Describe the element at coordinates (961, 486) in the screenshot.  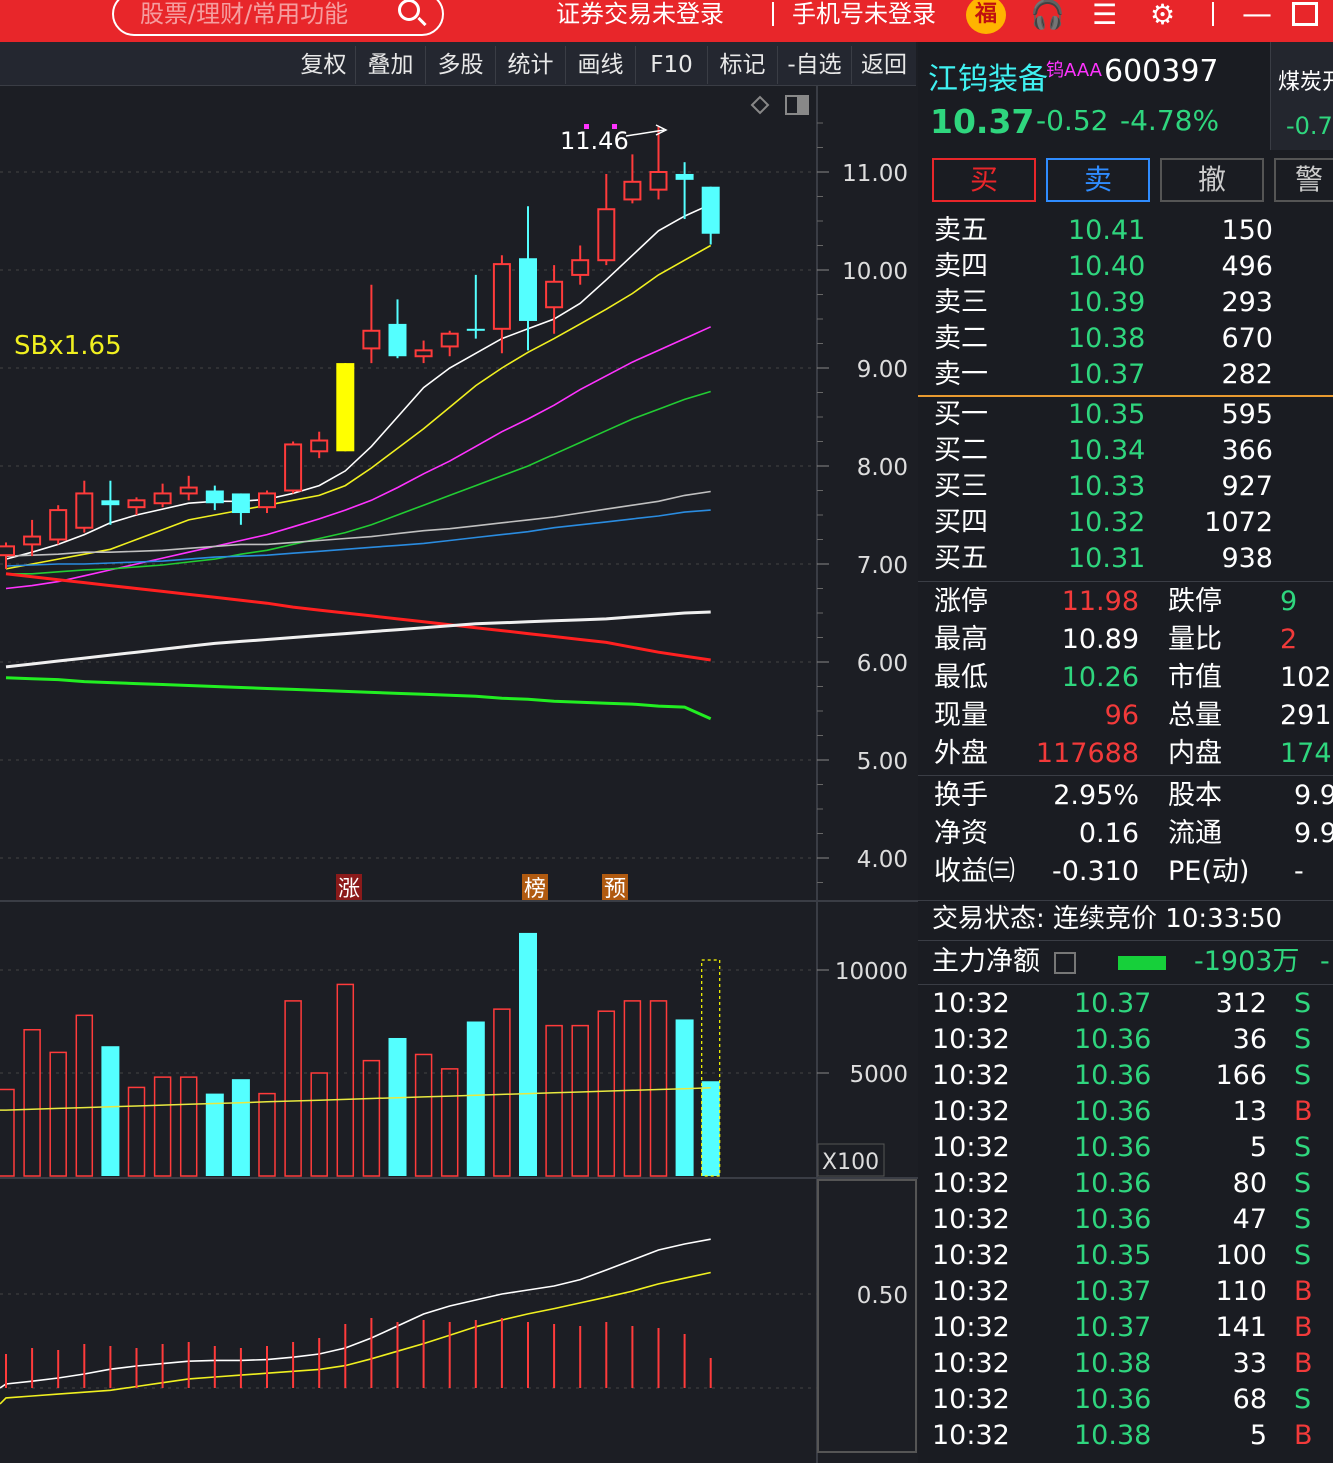
I see `order-level-label: 买三` at that location.